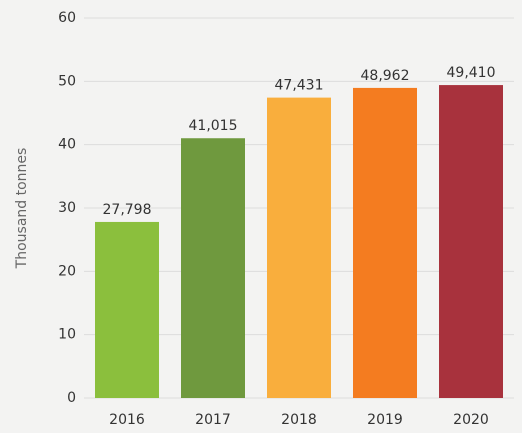 The height and width of the screenshot is (433, 522). I want to click on y-tick-label: 0, so click(71, 398).